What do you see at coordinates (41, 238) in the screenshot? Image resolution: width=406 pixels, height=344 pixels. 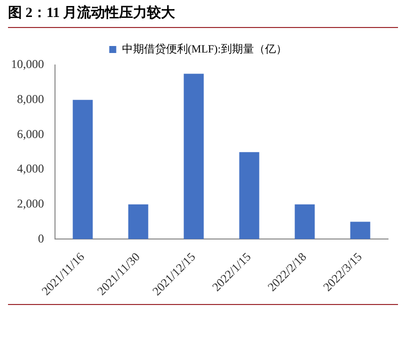 I see `y-tick-label: 0` at bounding box center [41, 238].